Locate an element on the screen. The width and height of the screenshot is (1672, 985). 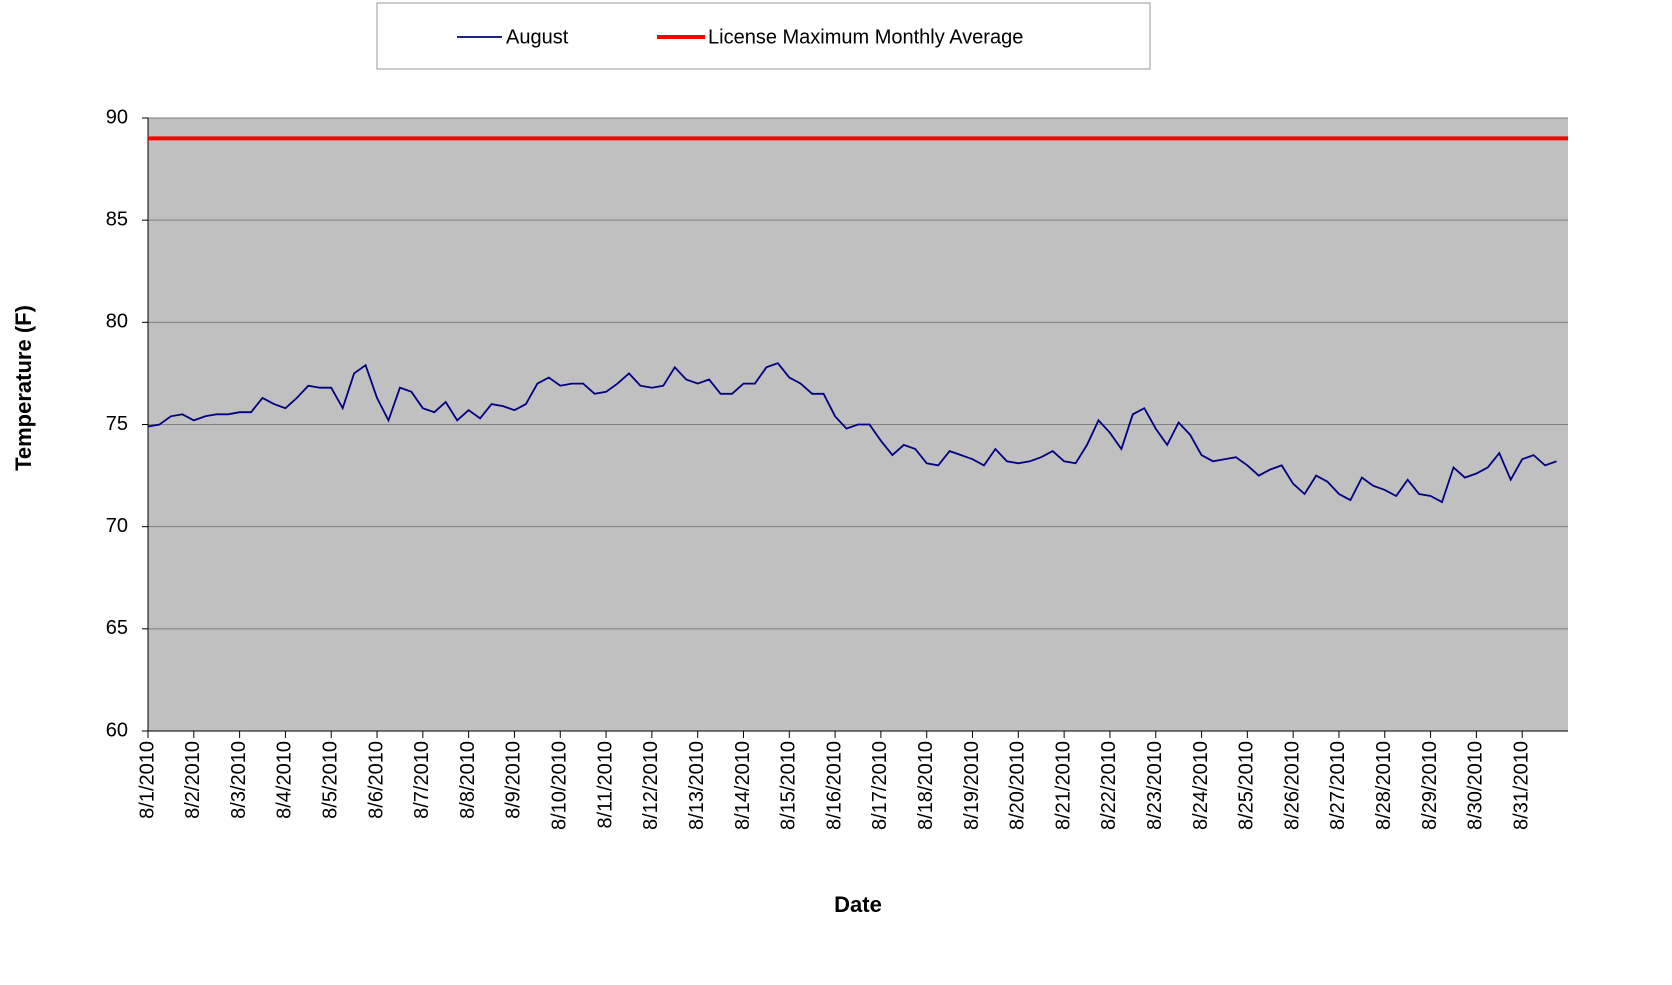
y-axis-label: Temperature (F) is located at coordinates (23, 388).